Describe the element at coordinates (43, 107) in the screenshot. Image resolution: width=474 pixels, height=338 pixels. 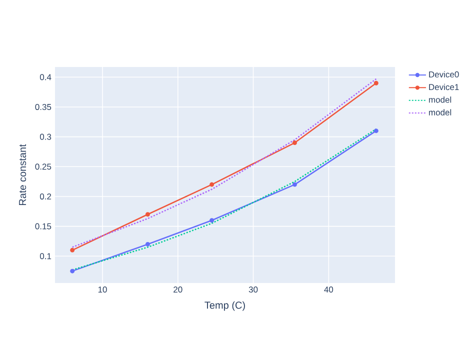
I see `y-tick-label: 0.35` at that location.